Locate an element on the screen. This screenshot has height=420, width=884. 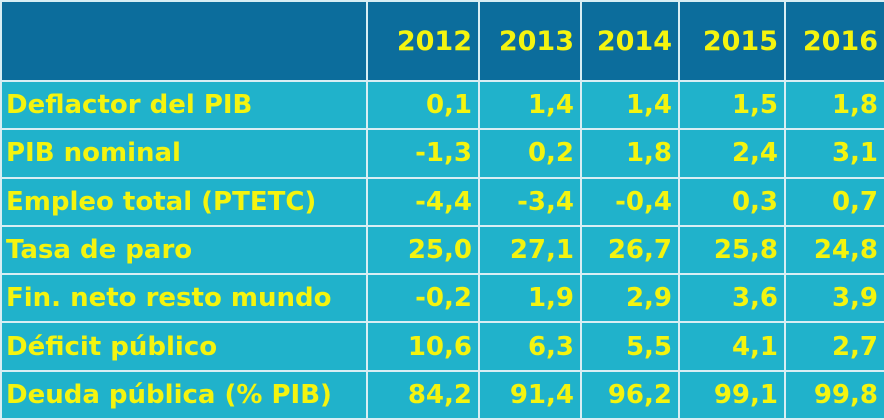
value-cell: 3,1 is located at coordinates (834, 153).